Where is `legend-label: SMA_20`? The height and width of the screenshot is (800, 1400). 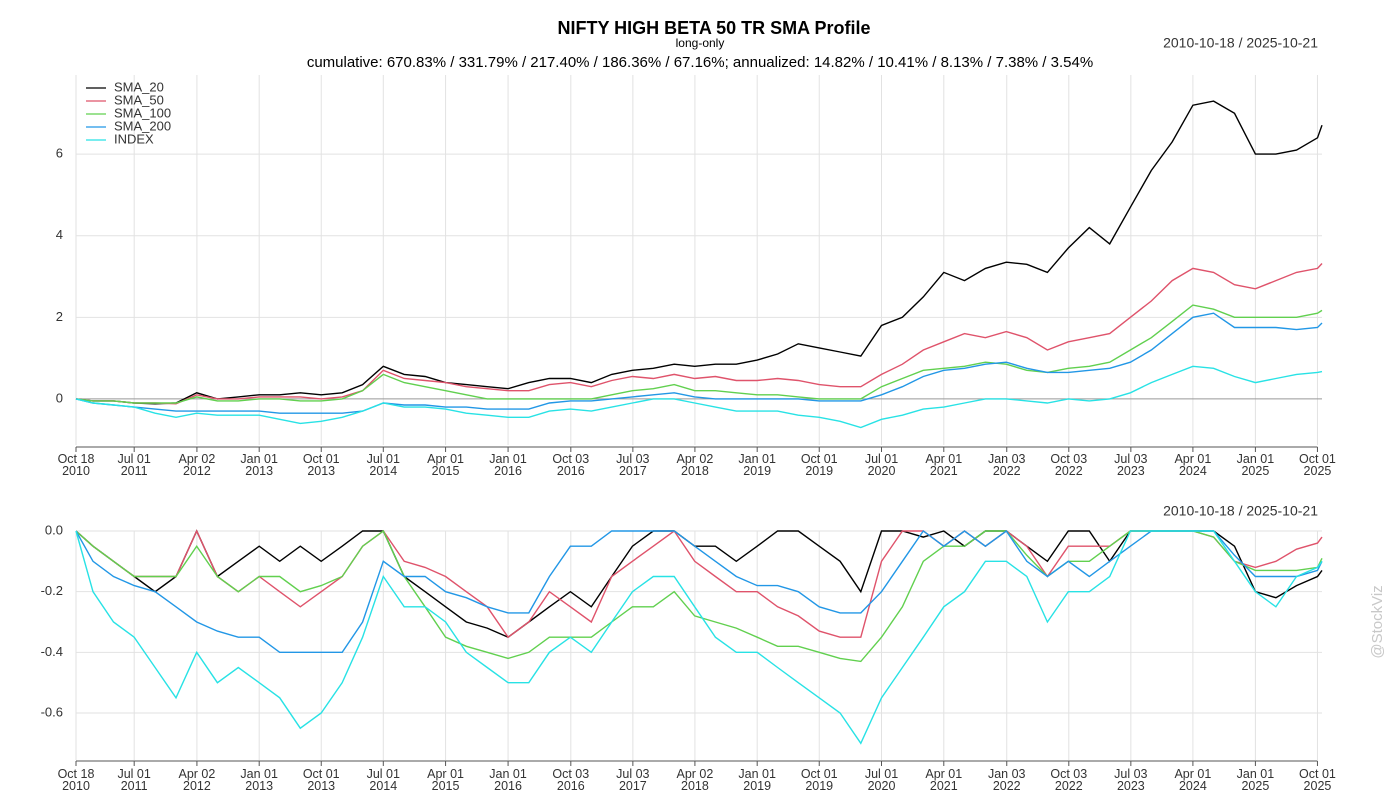
legend-label: SMA_20 is located at coordinates (139, 86).